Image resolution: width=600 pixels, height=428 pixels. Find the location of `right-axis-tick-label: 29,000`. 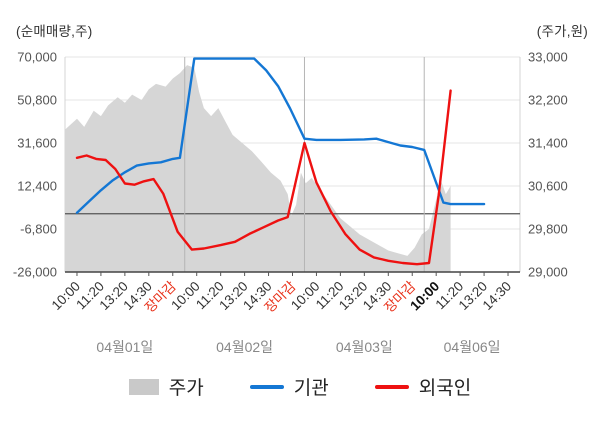

right-axis-tick-label: 29,000 is located at coordinates (548, 272).